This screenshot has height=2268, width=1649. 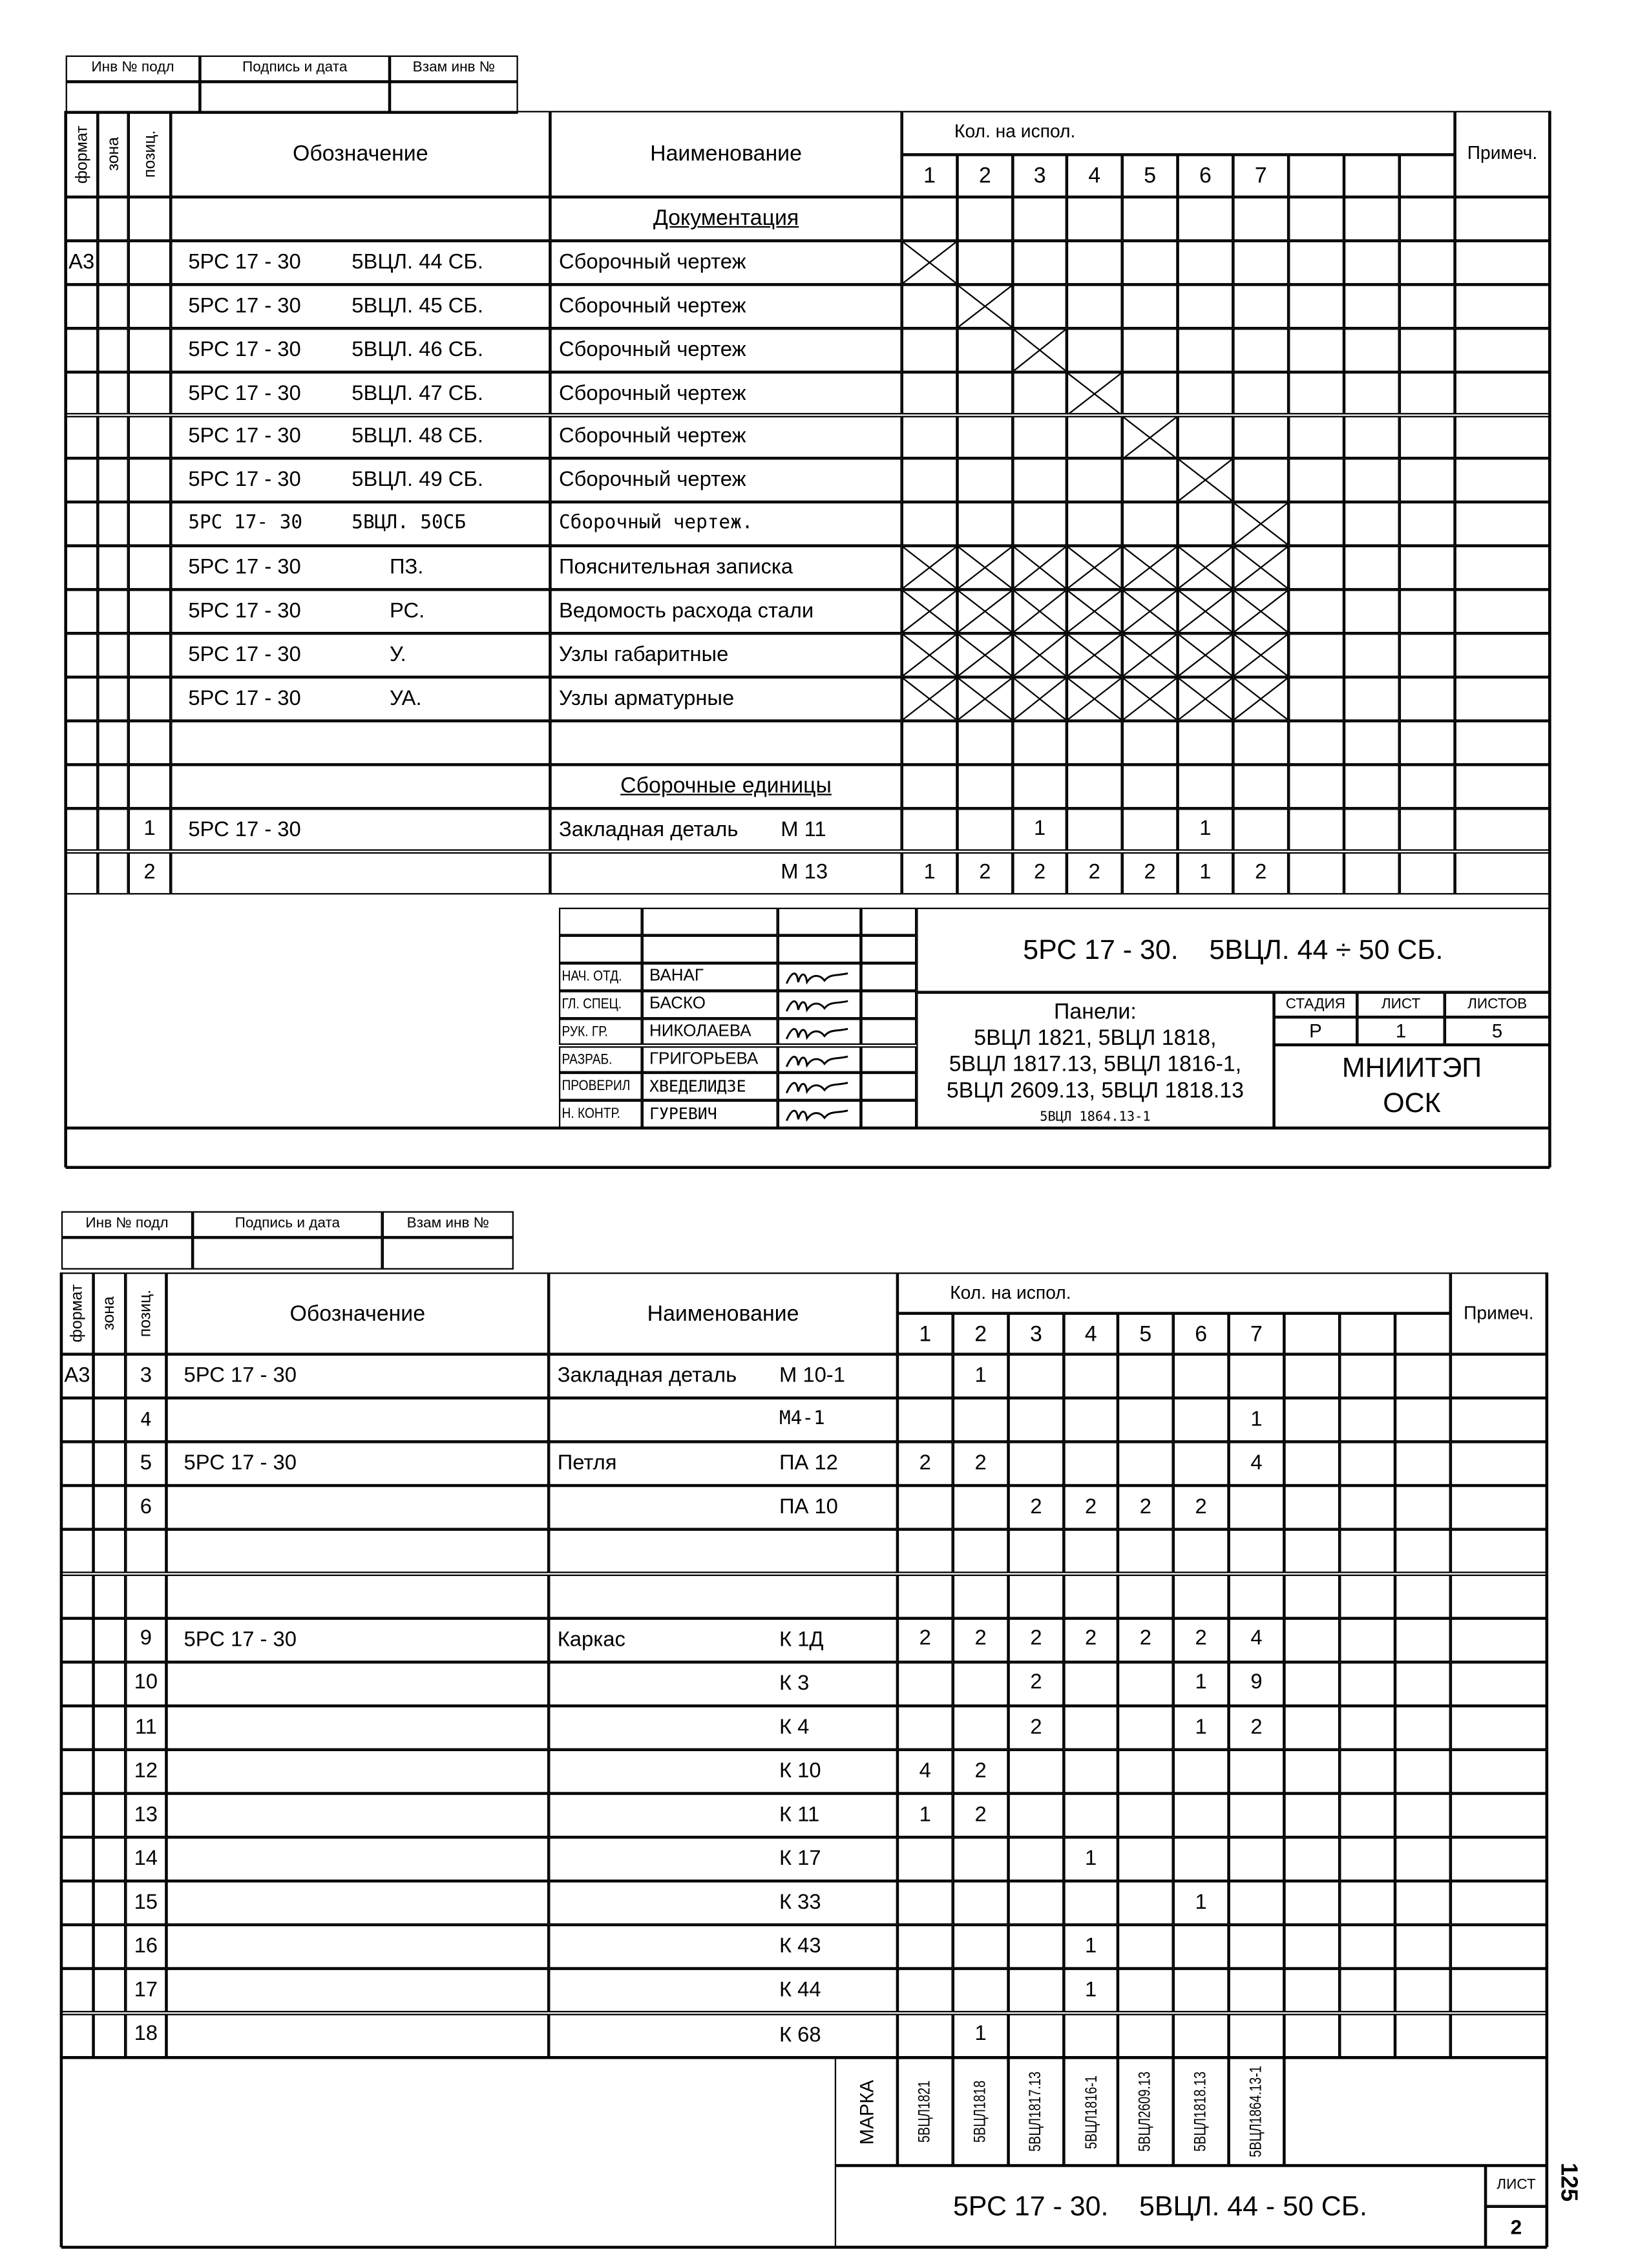 What do you see at coordinates (1516, 2227) in the screenshot?
I see `sheet-number: 2` at bounding box center [1516, 2227].